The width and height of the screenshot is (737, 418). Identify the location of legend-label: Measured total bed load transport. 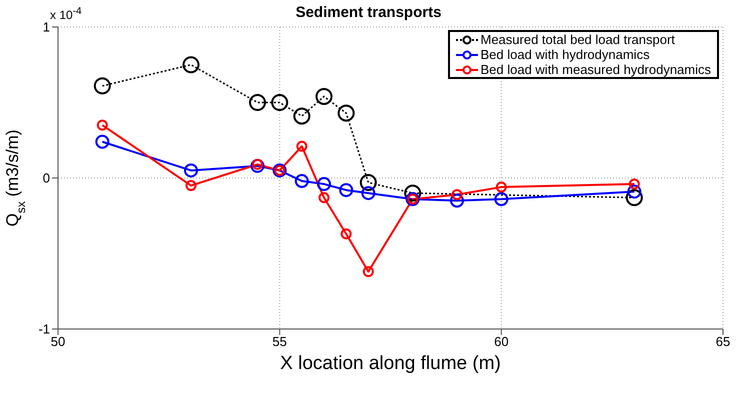
(577, 39).